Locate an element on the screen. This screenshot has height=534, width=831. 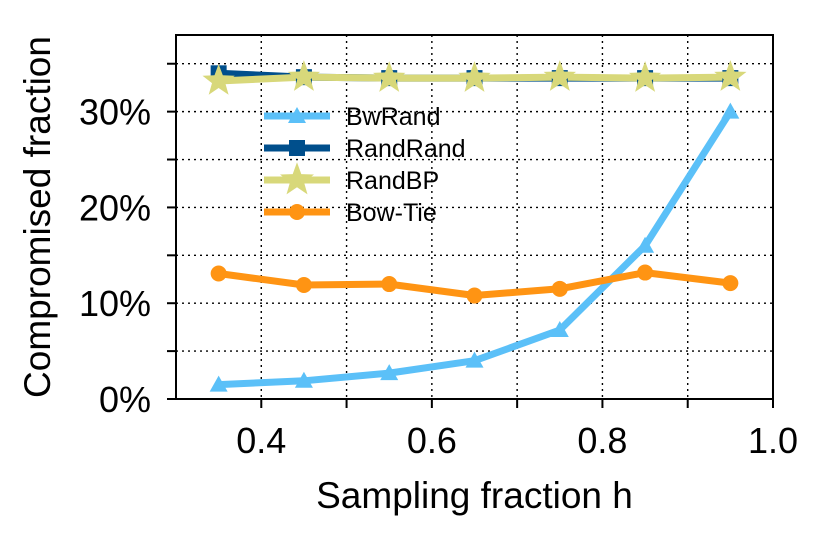
legend-marker-bwrand is located at coordinates (297, 115).